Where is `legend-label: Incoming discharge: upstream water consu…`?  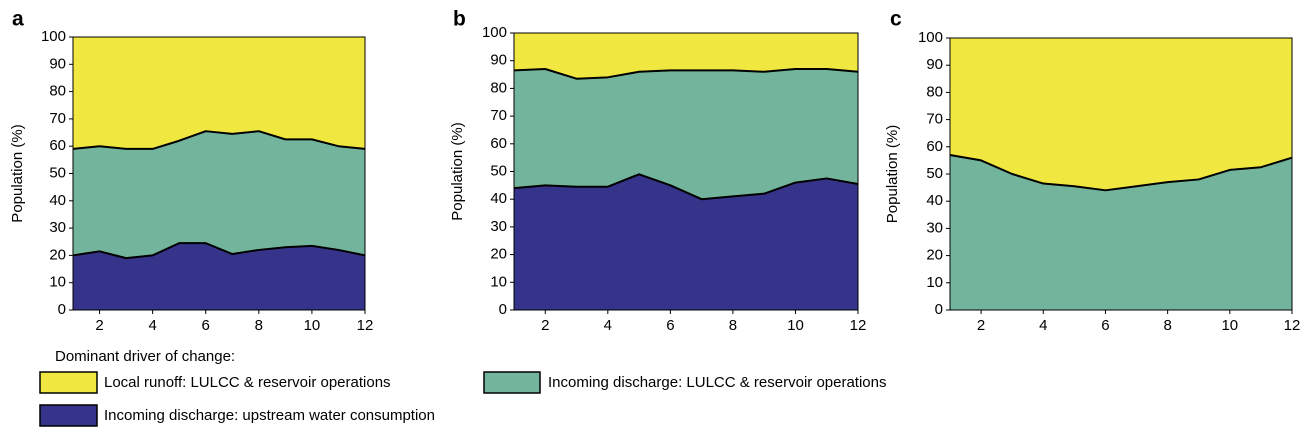 legend-label: Incoming discharge: upstream water consu… is located at coordinates (269, 415).